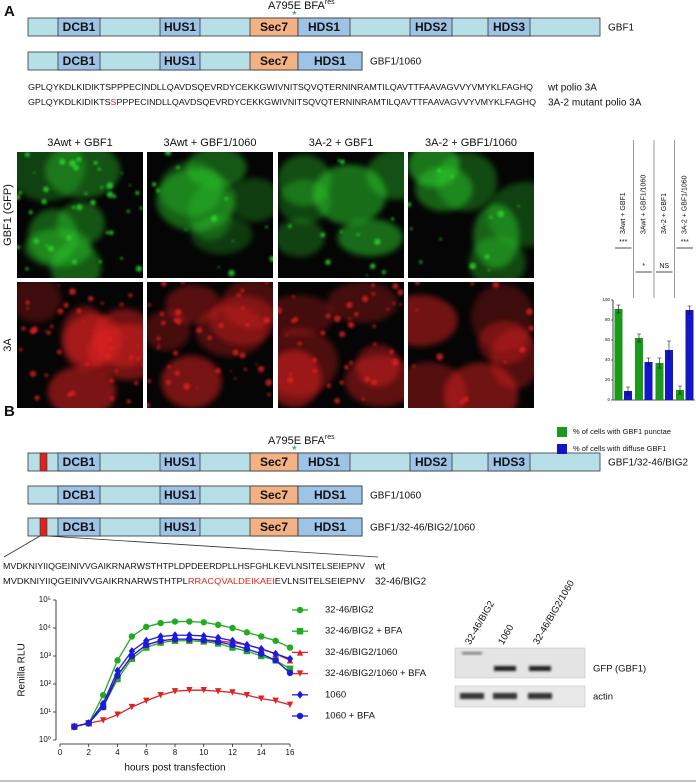 The width and height of the screenshot is (696, 783). I want to click on lane-label: 32-46/BIG2, so click(480, 623).